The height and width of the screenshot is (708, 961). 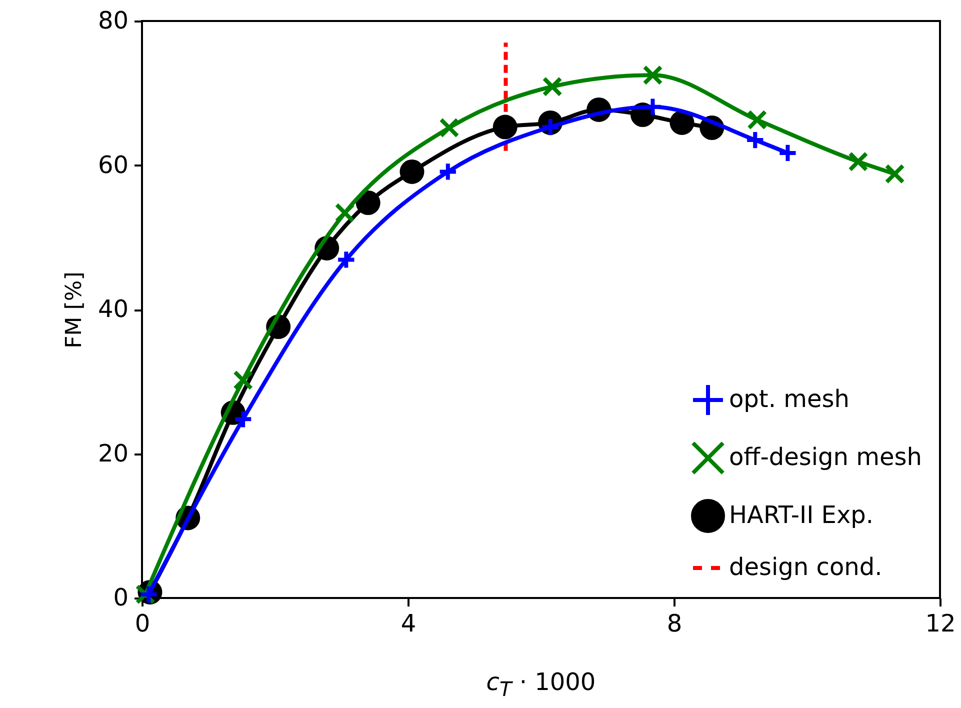 What do you see at coordinates (113, 20) in the screenshot?
I see `y-tick-label: 80` at bounding box center [113, 20].